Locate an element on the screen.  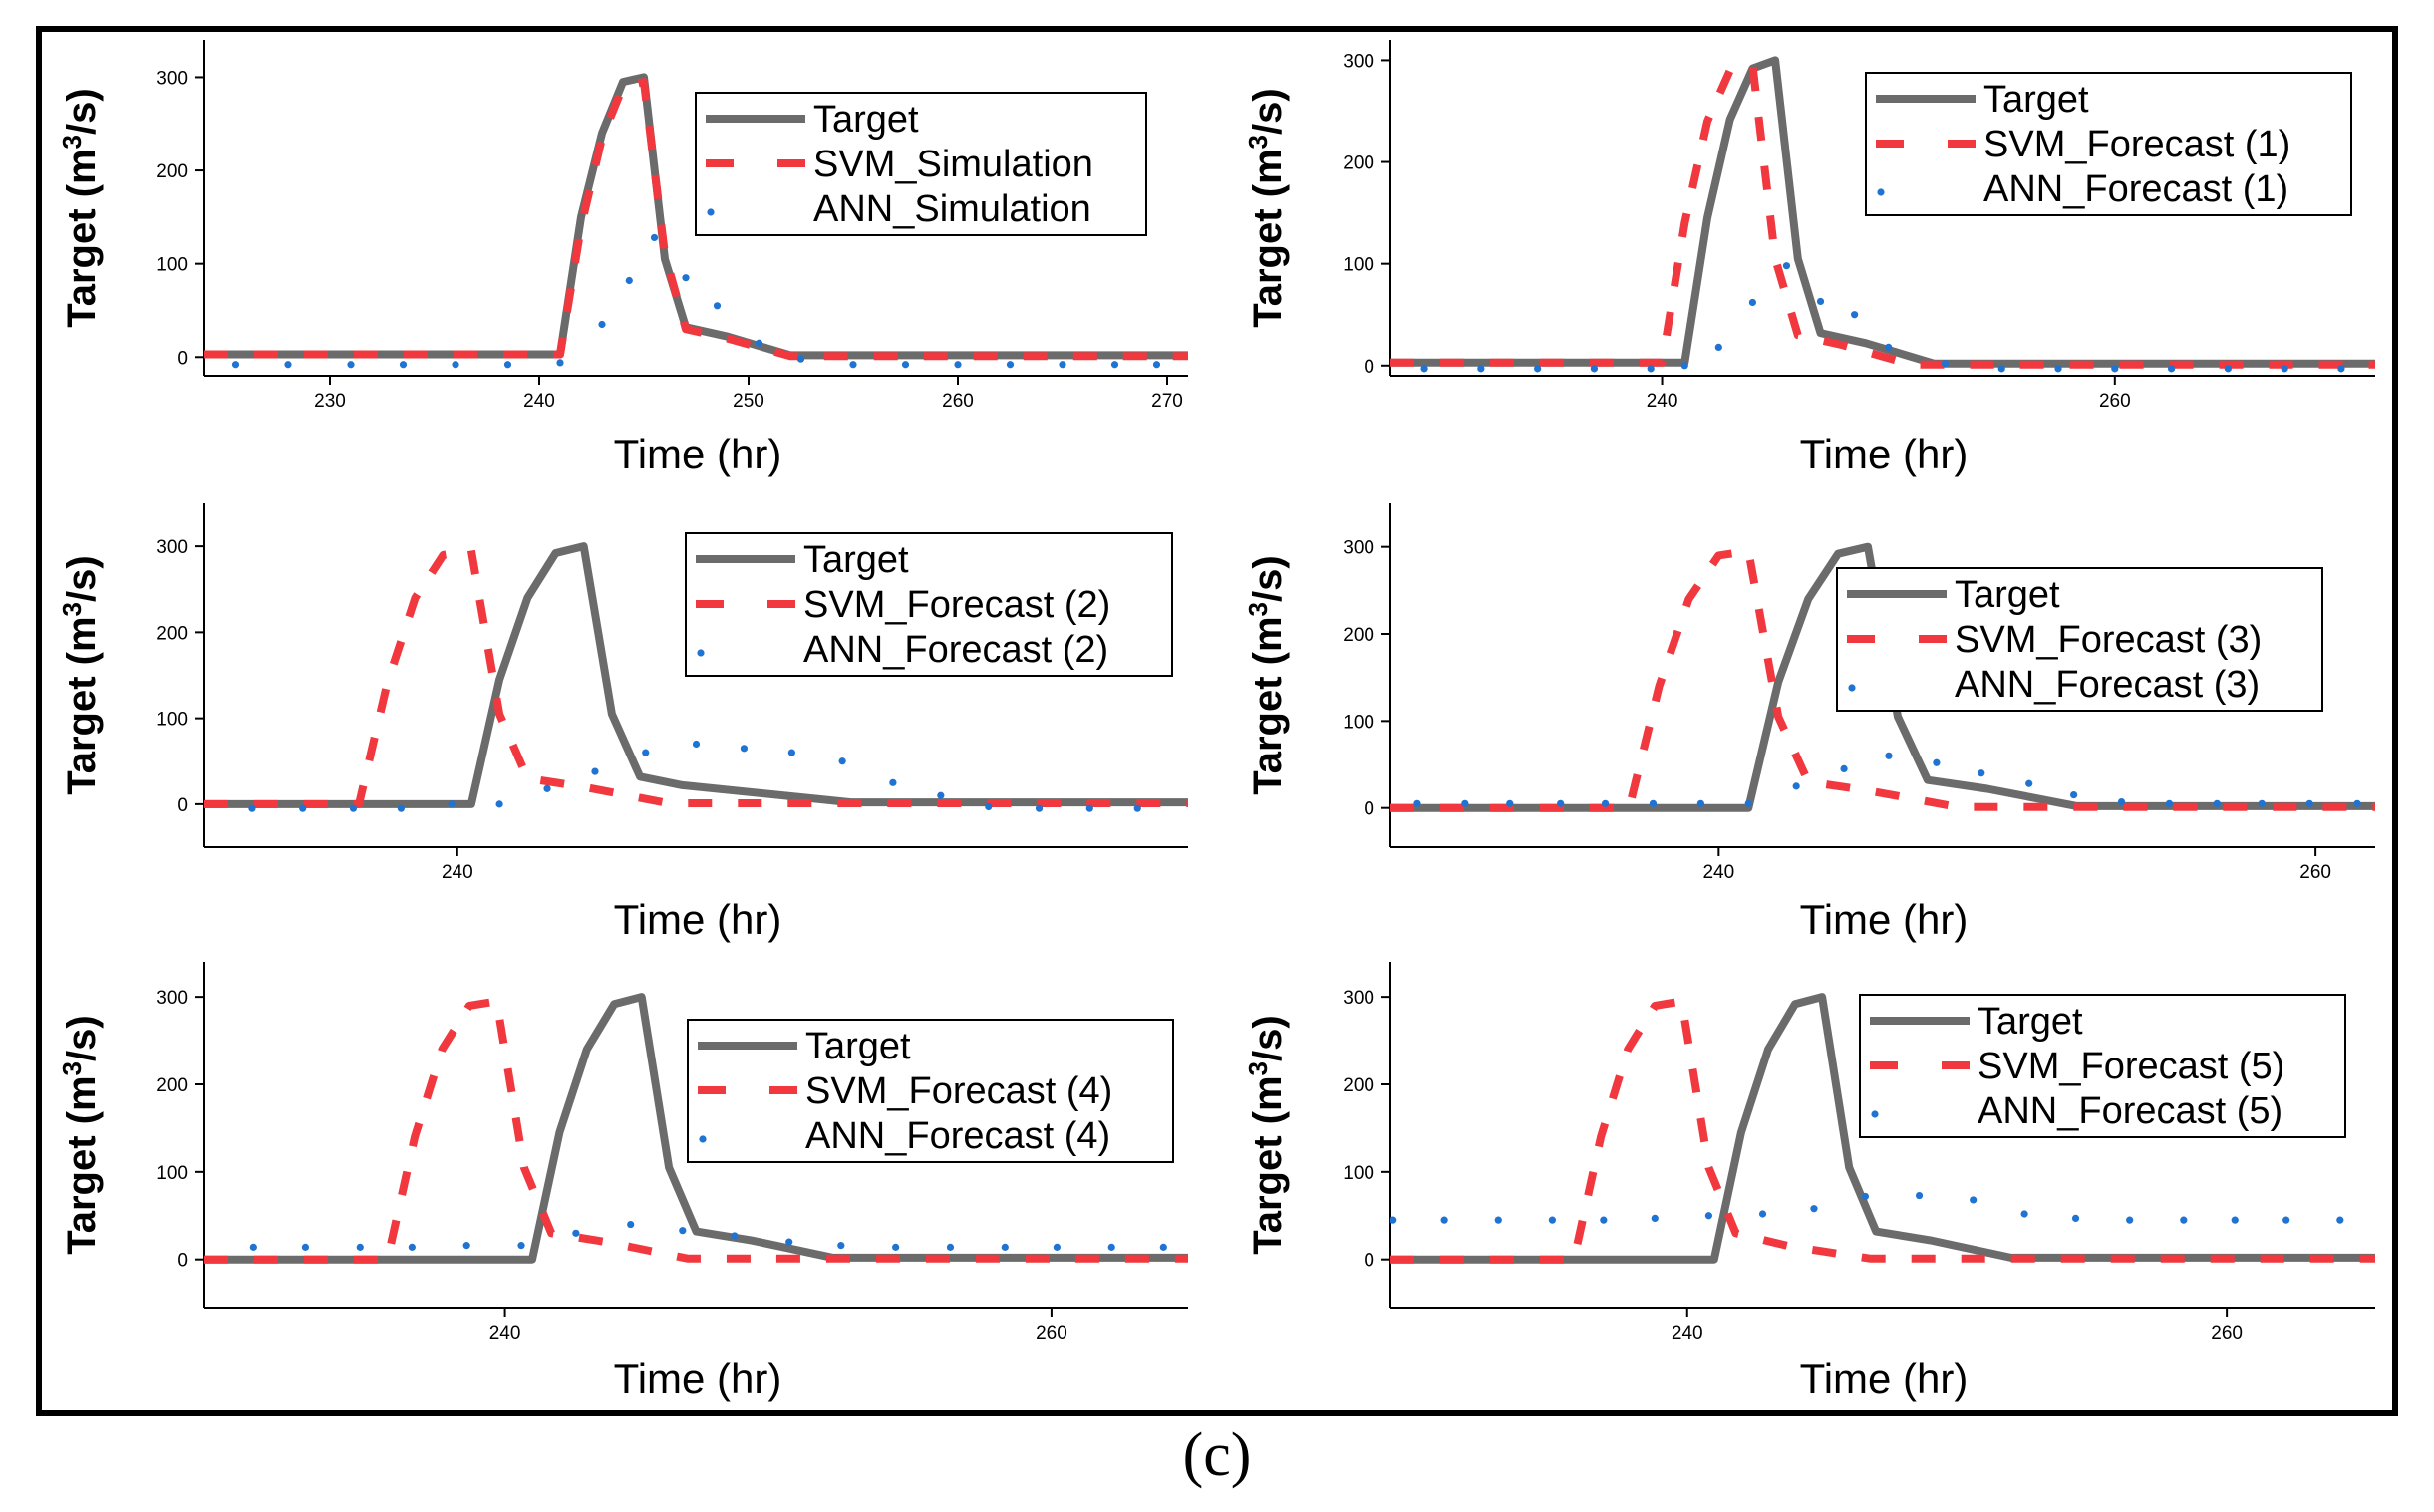
legend-label: ANN_Forecast (5) is located at coordinates (2130, 1111).